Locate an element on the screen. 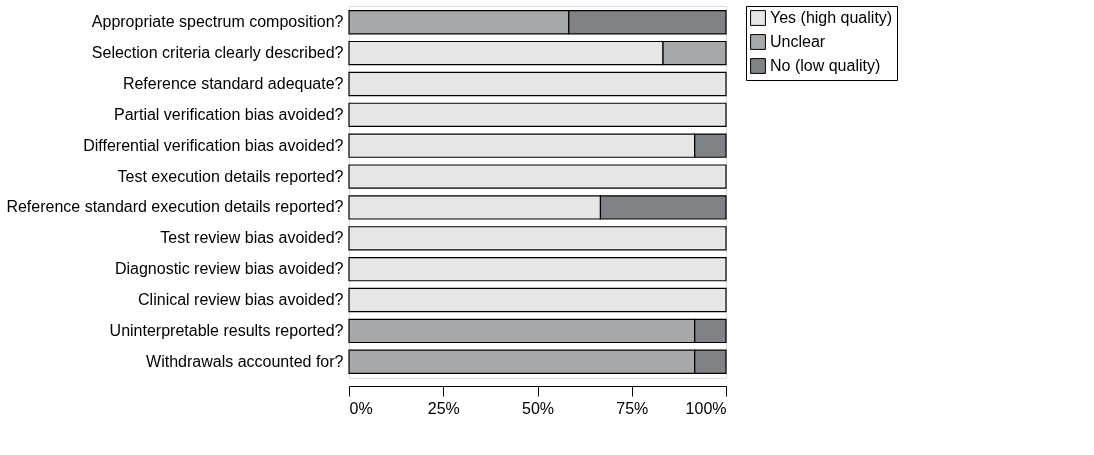 This screenshot has width=1094, height=455. x-tick-label: 25% is located at coordinates (443, 408).